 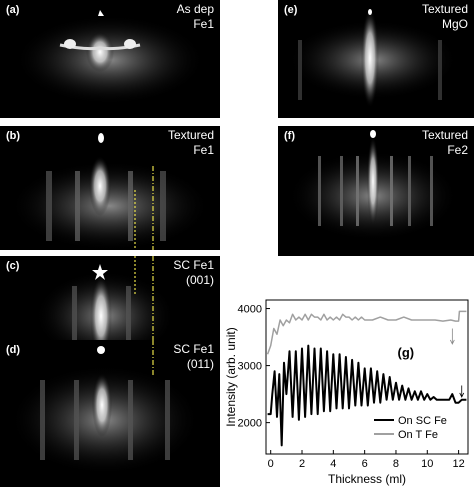 What do you see at coordinates (13, 266) in the screenshot?
I see `panel-label: (c)` at bounding box center [13, 266].